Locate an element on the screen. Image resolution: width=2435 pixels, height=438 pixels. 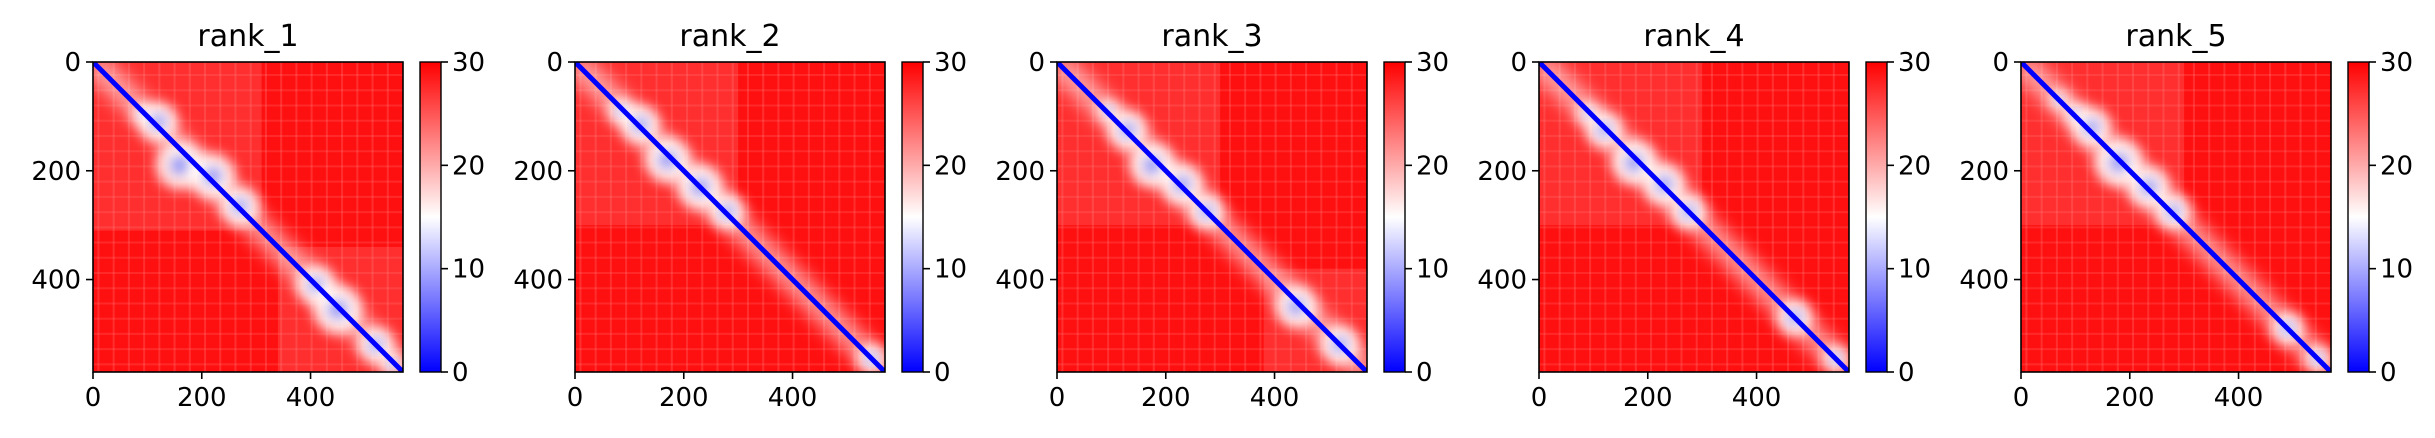
panel-title: rank_1 is located at coordinates (247, 36).